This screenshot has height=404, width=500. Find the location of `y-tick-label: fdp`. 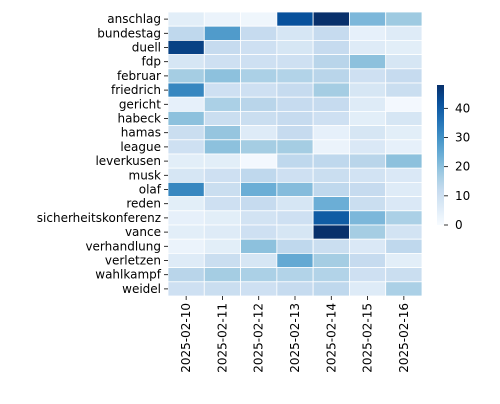

y-tick-label: fdp is located at coordinates (151, 62).